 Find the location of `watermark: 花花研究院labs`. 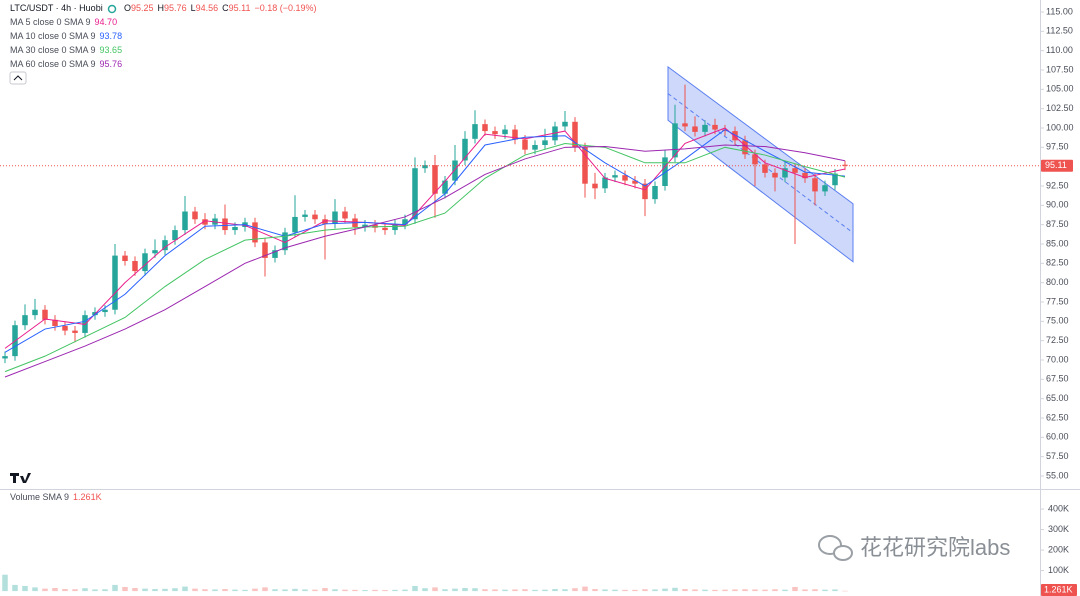

watermark: 花花研究院labs is located at coordinates (914, 548).